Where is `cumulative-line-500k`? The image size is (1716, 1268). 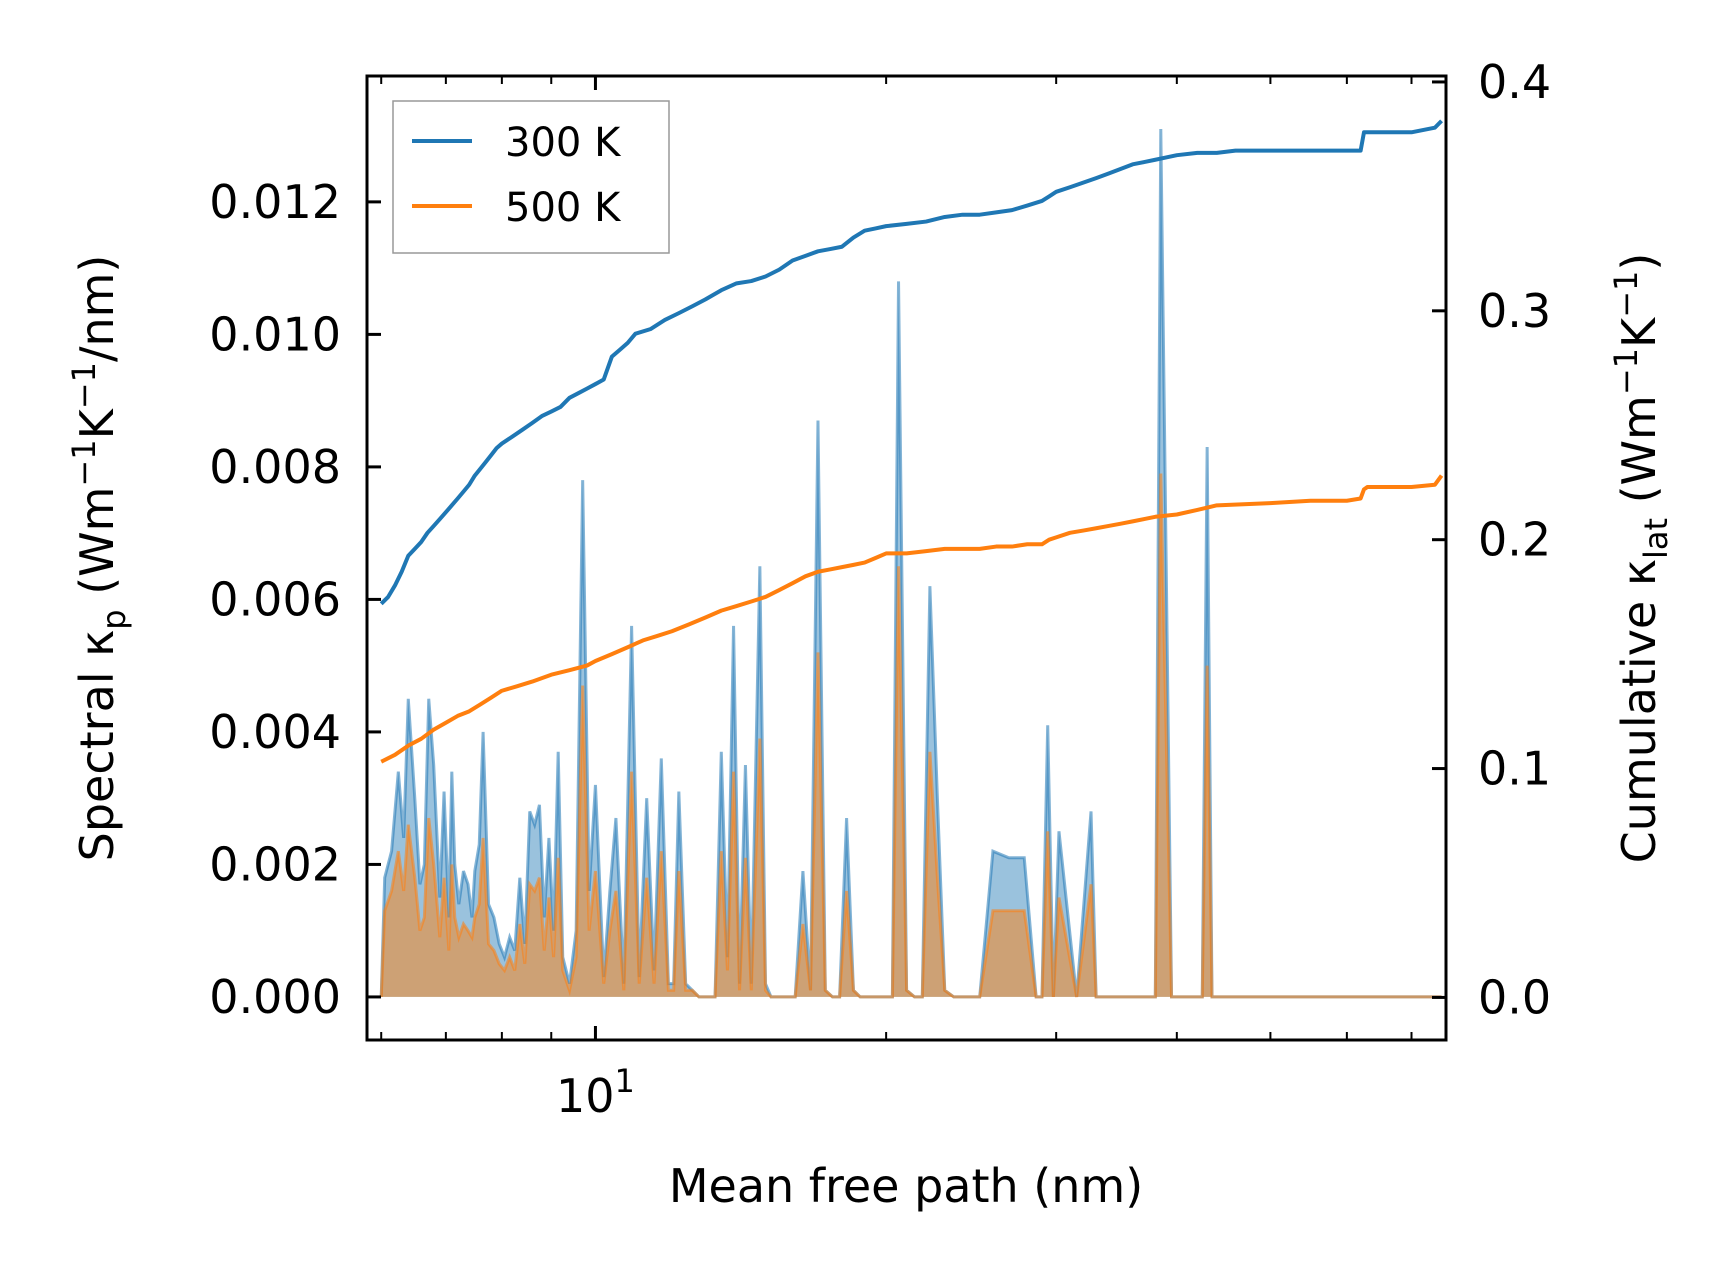
cumulative-line-500k is located at coordinates (912, 619).